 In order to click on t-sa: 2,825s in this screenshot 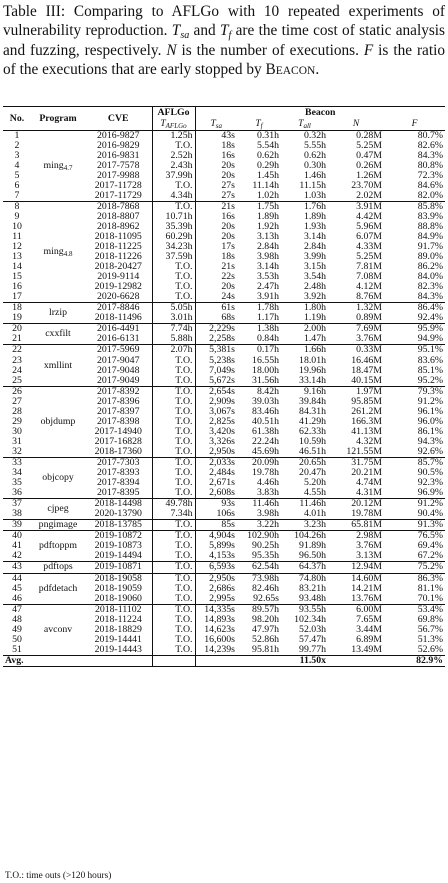, I will do `click(215, 421)`.